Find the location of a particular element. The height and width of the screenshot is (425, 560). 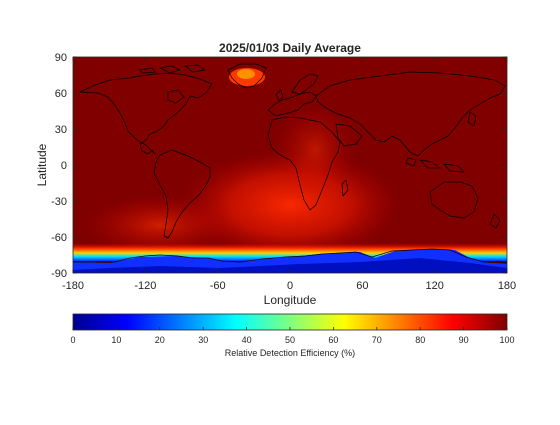

y-tick-label: -90 is located at coordinates (59, 274).